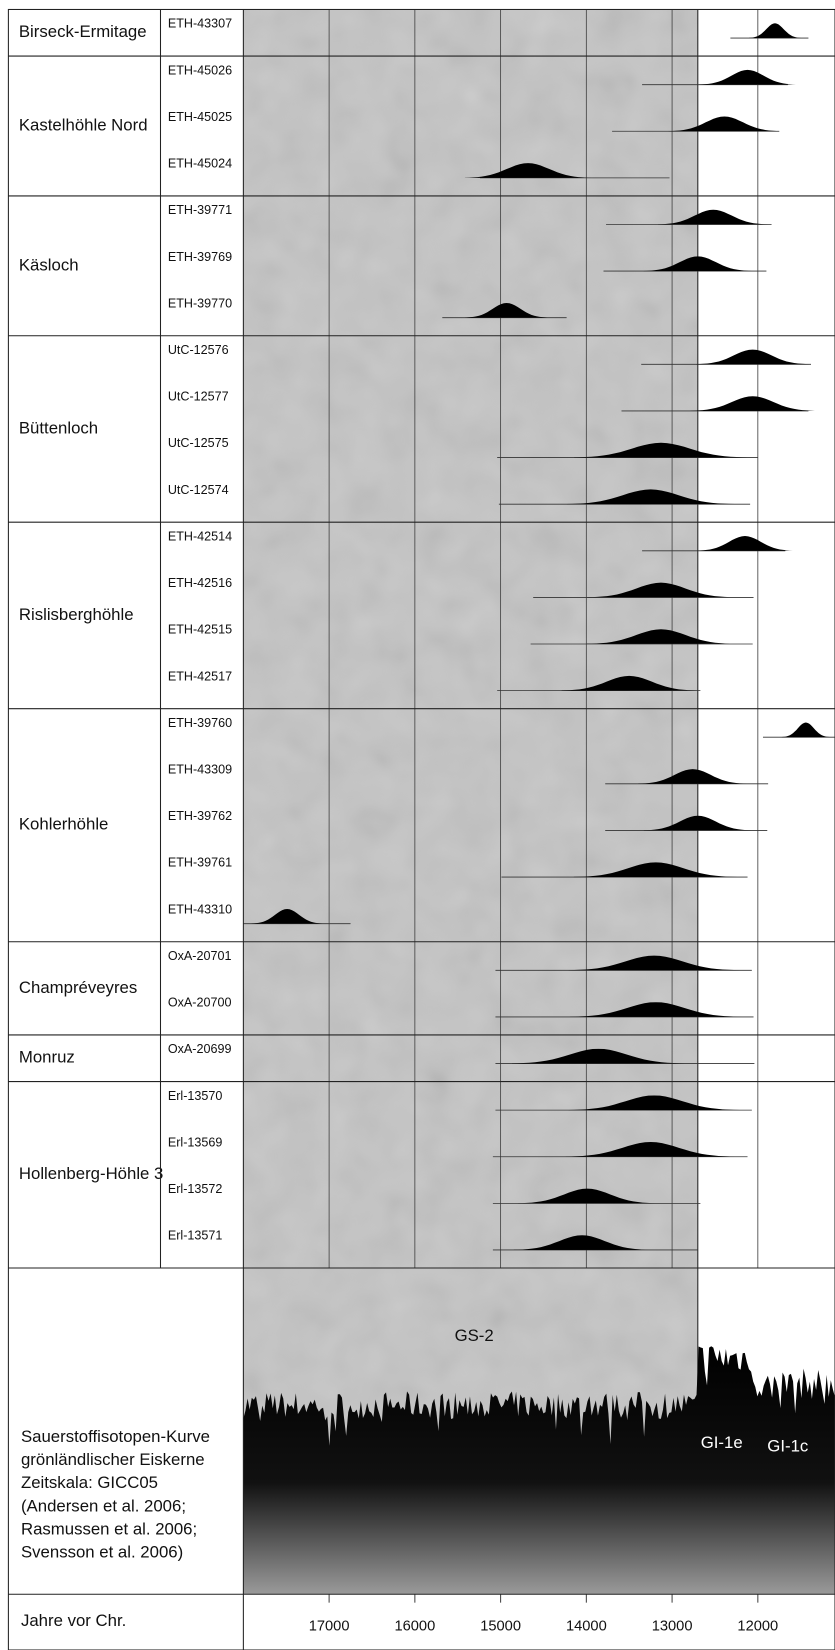 This screenshot has width=835, height=1650. What do you see at coordinates (200, 723) in the screenshot?
I see `sample-label: ETH-39760` at bounding box center [200, 723].